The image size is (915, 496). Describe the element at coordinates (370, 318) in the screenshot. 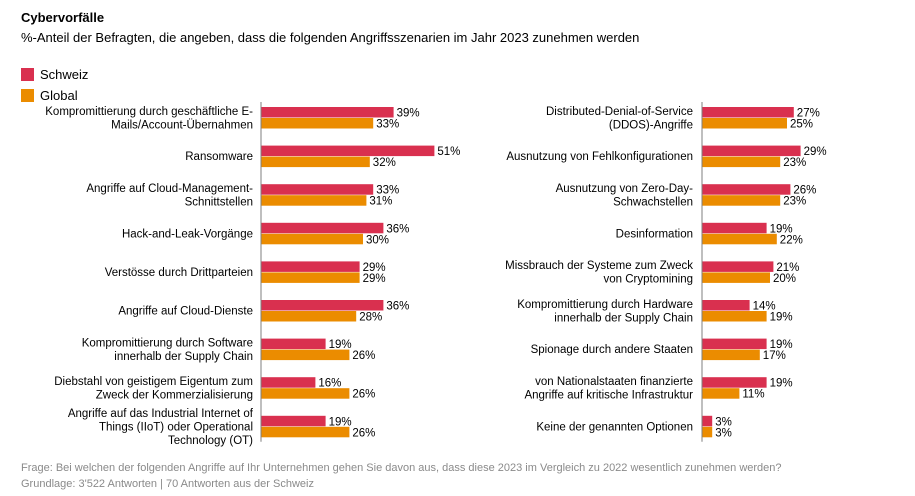

I see `data-label: 28%` at that location.